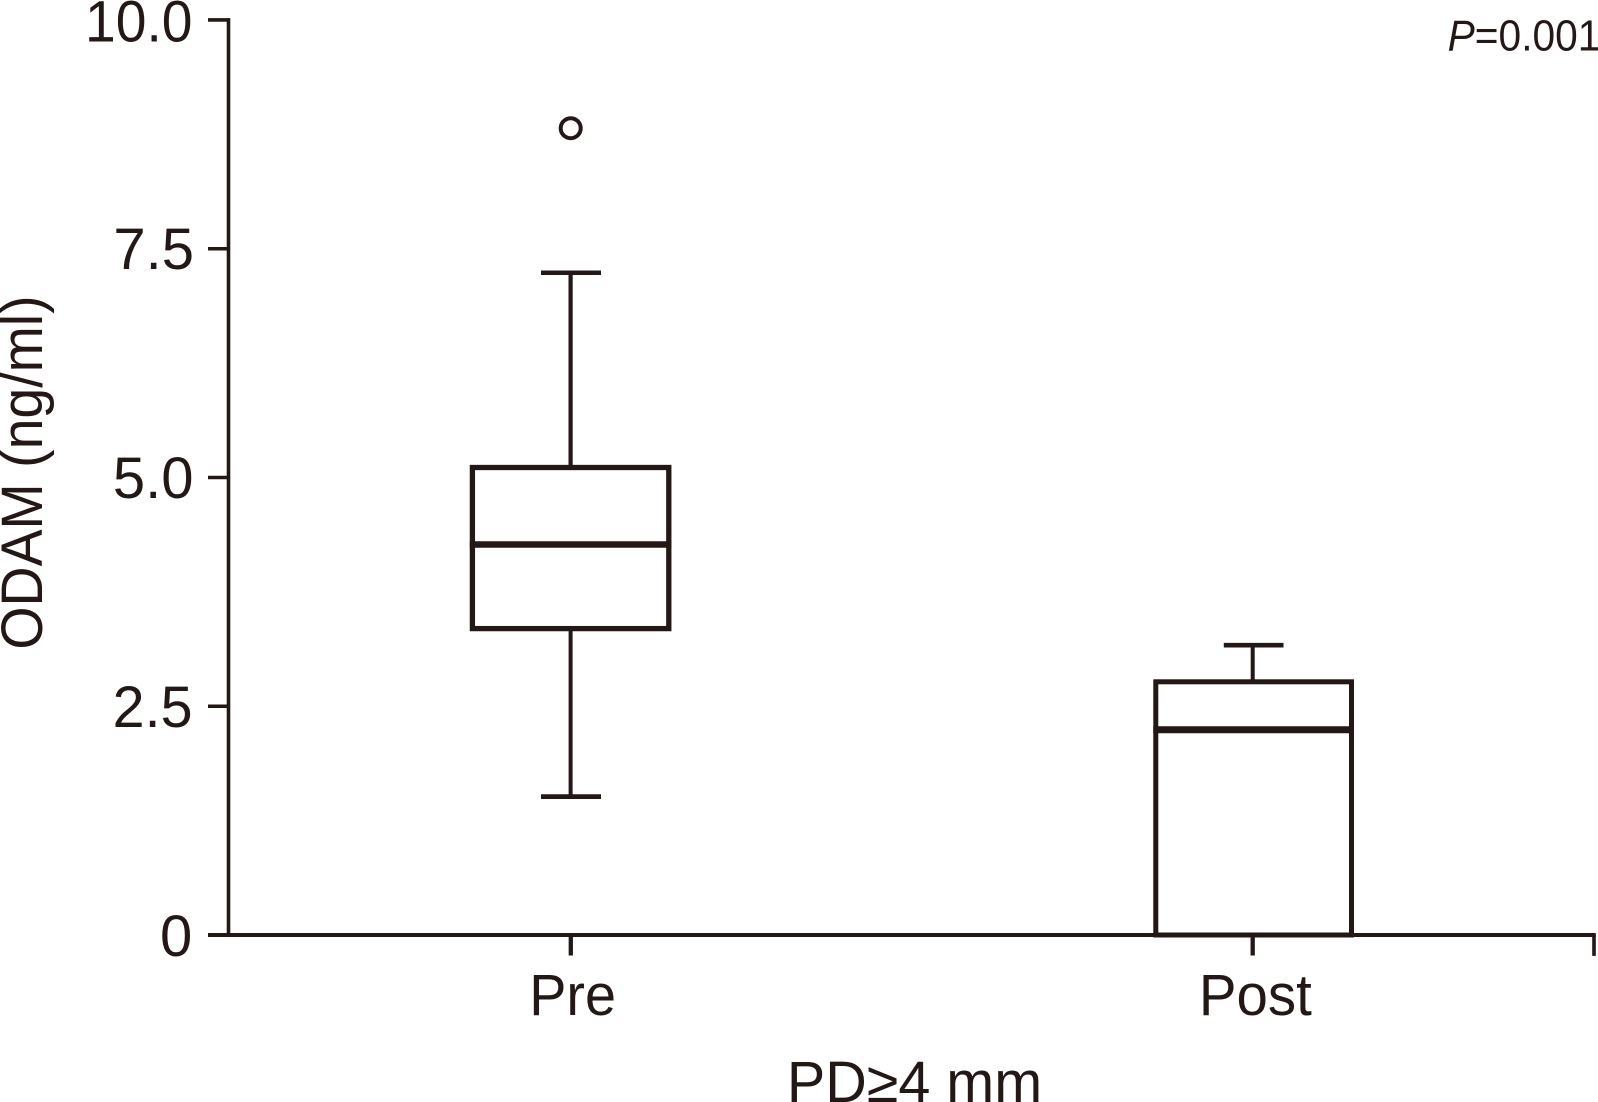  What do you see at coordinates (153, 478) in the screenshot?
I see `svg-text: 5.0` at bounding box center [153, 478].